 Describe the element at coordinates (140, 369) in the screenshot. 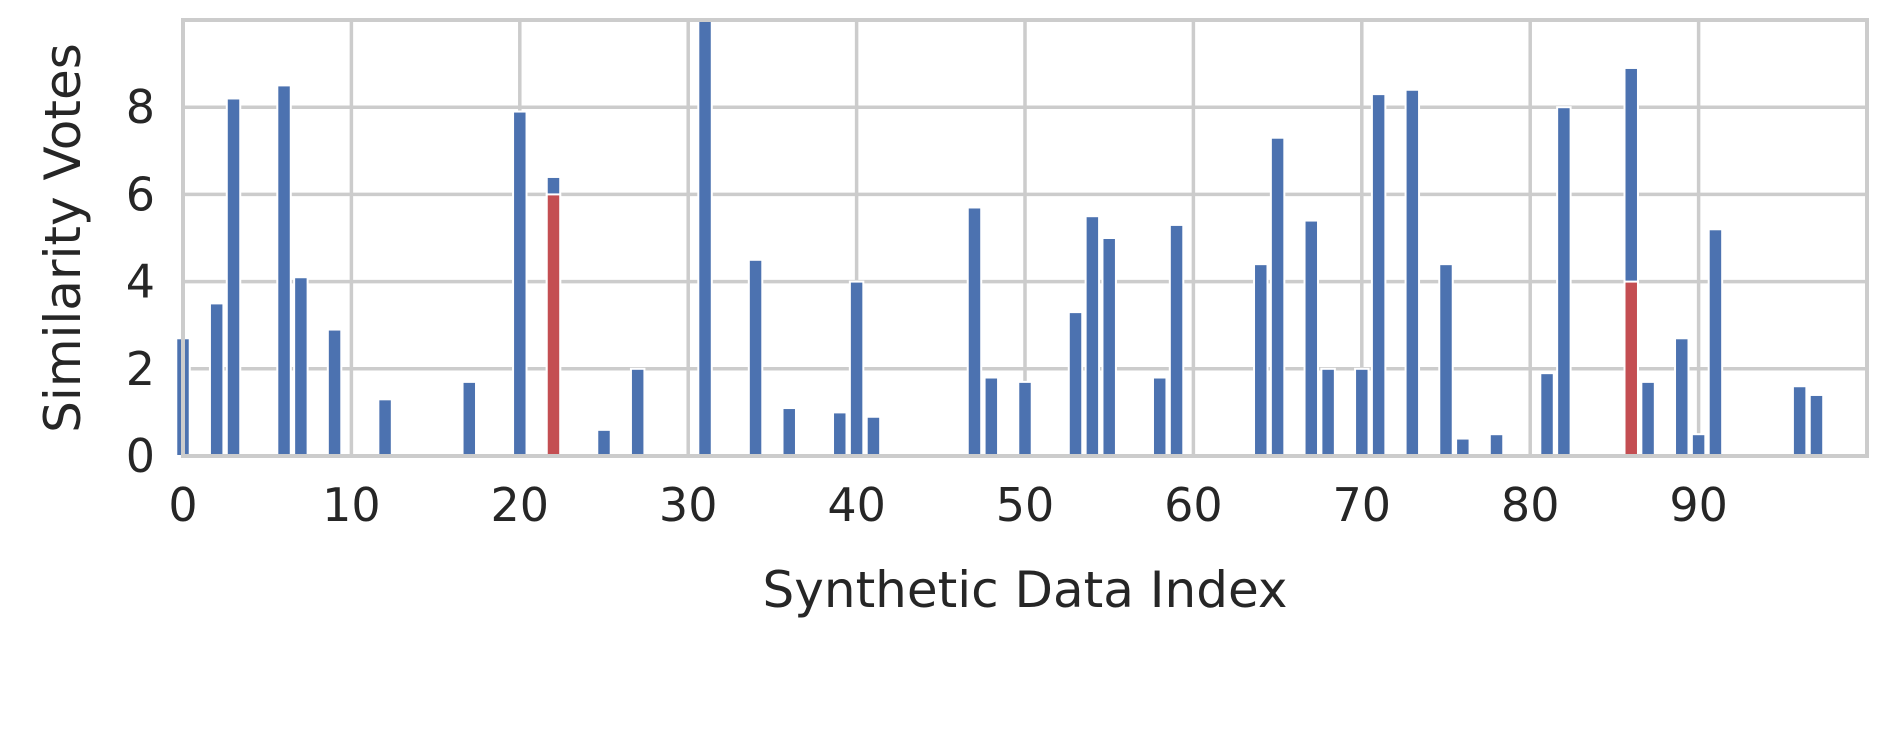

I see `y-tick-label: 2` at that location.